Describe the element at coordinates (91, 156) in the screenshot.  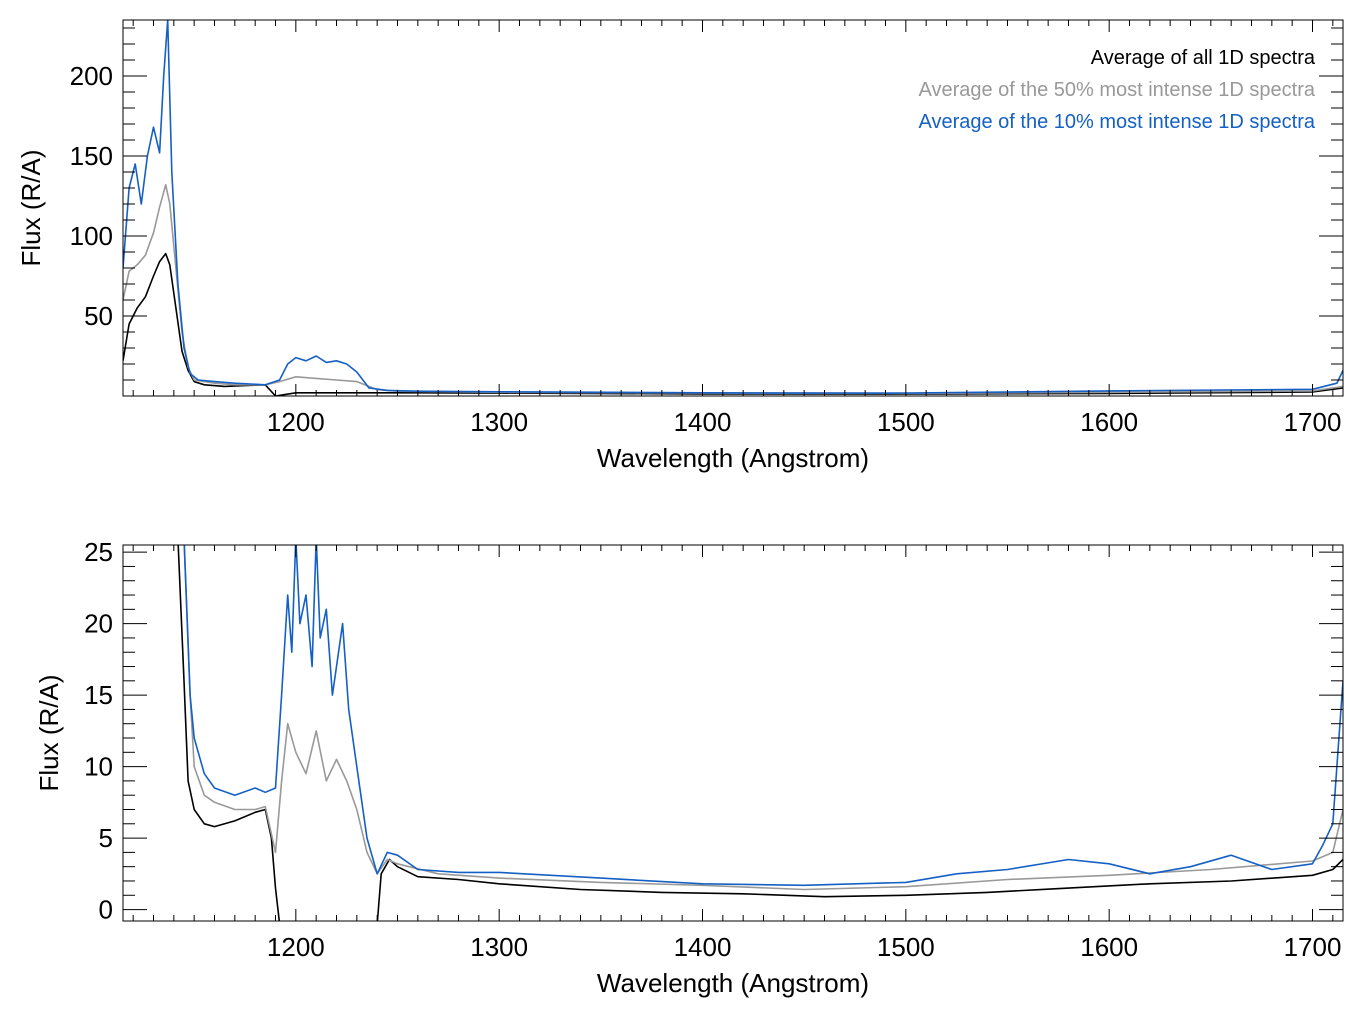
I see `top-y-tick-label: 150` at that location.